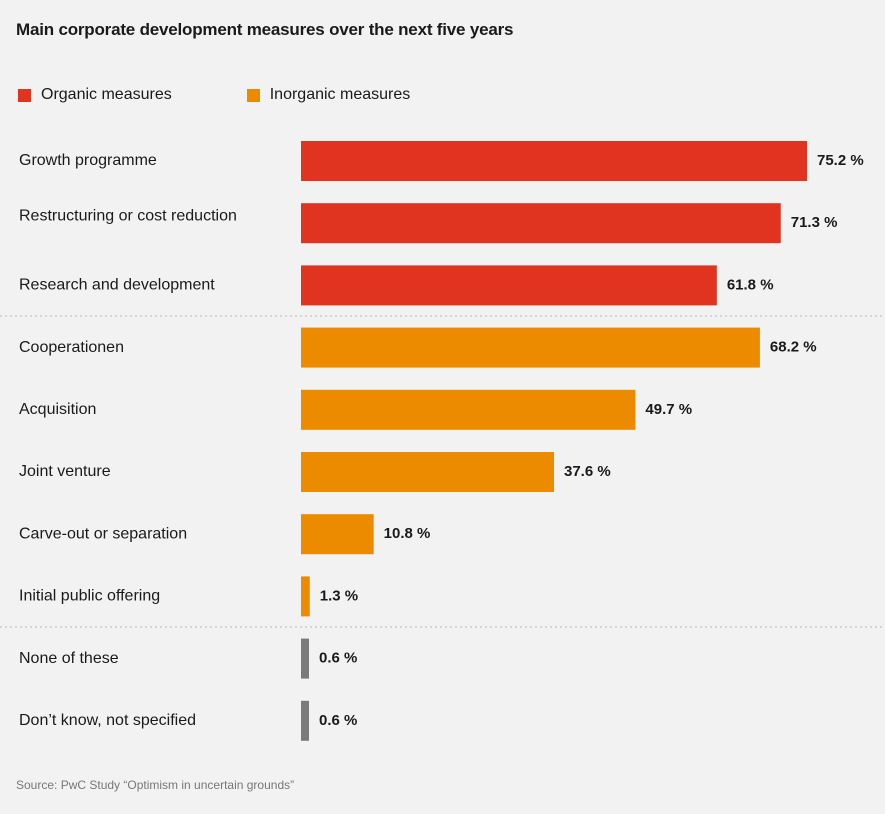 The width and height of the screenshot is (885, 814). I want to click on data-label: 71.3 %, so click(814, 222).